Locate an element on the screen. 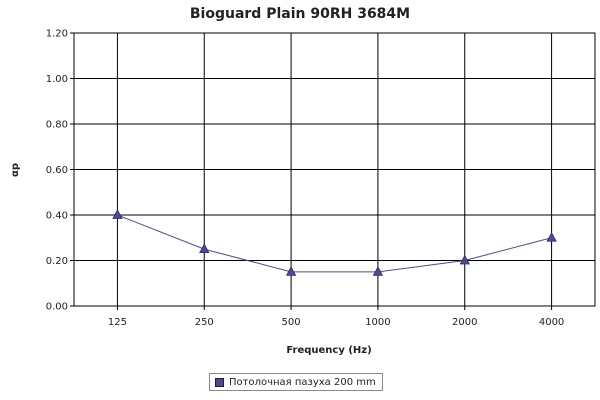 The height and width of the screenshot is (400, 600). y-tick-label: 1.00 is located at coordinates (57, 79).